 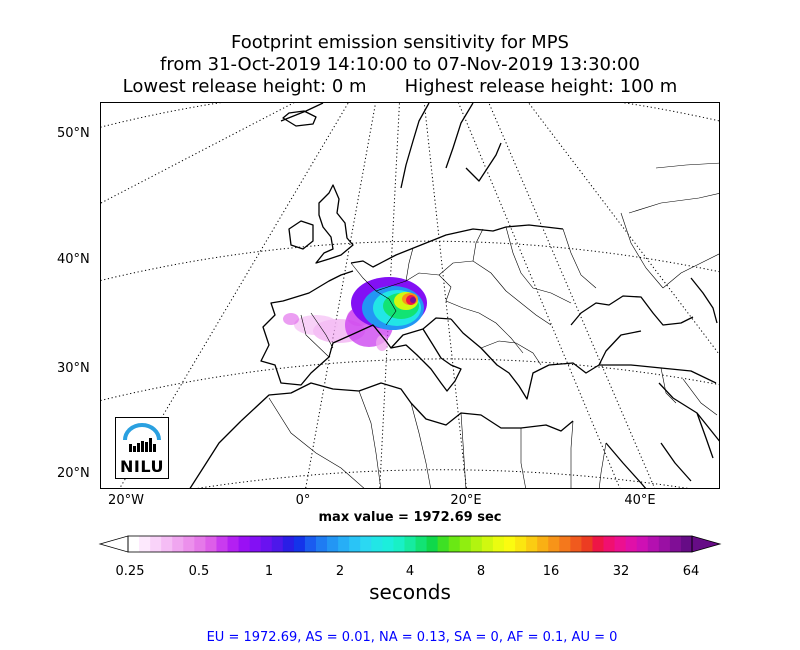 I want to click on meridian-20e, so click(x=445, y=295).